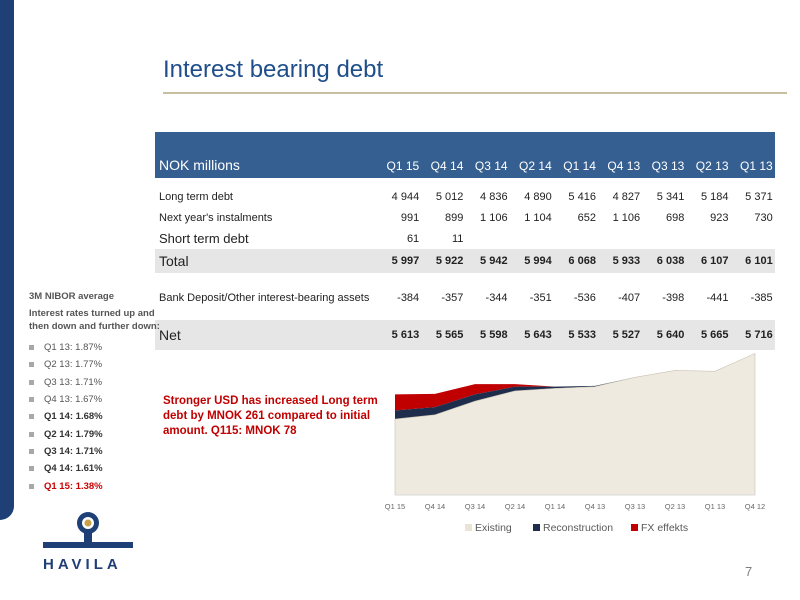  I want to click on table-cell: 5 341, so click(670, 196).